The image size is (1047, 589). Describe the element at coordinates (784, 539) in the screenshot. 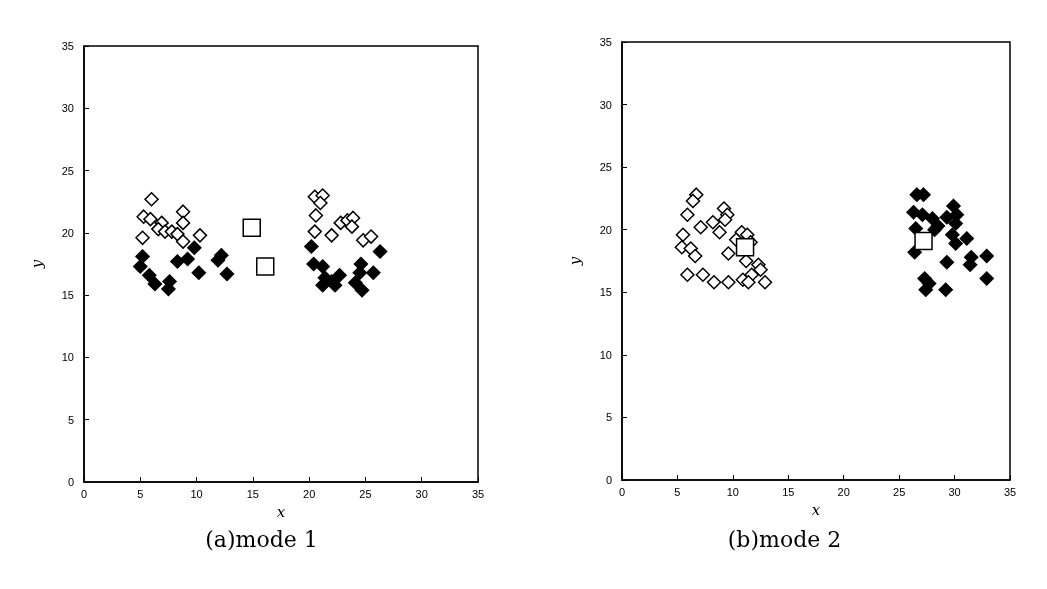

I see `text: (b)mode 2` at that location.